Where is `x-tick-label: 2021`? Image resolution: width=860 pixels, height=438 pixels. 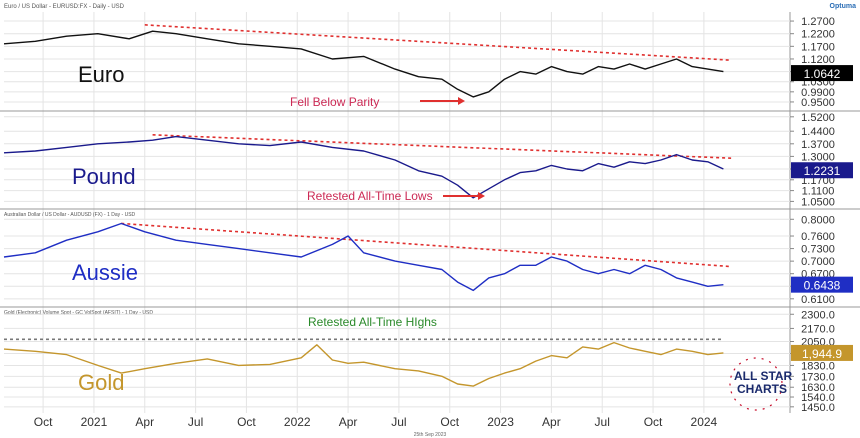 x-tick-label: 2021 is located at coordinates (94, 422).